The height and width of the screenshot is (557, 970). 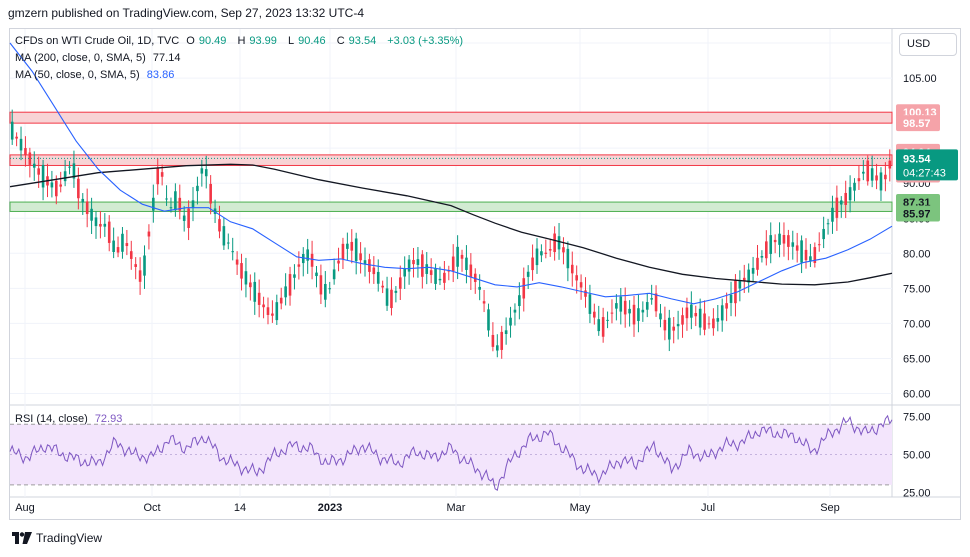 What do you see at coordinates (330, 508) in the screenshot?
I see `time-axis-tick-label: 2023` at bounding box center [330, 508].